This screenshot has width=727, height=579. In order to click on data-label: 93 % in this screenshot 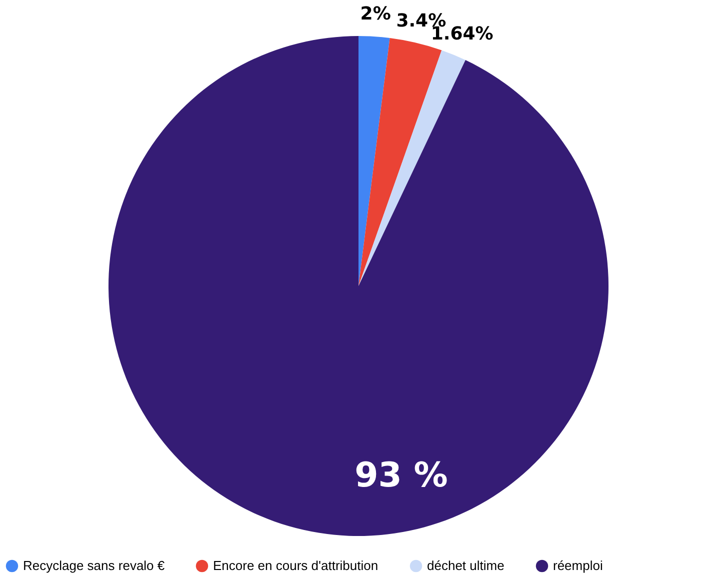, I will do `click(401, 475)`.